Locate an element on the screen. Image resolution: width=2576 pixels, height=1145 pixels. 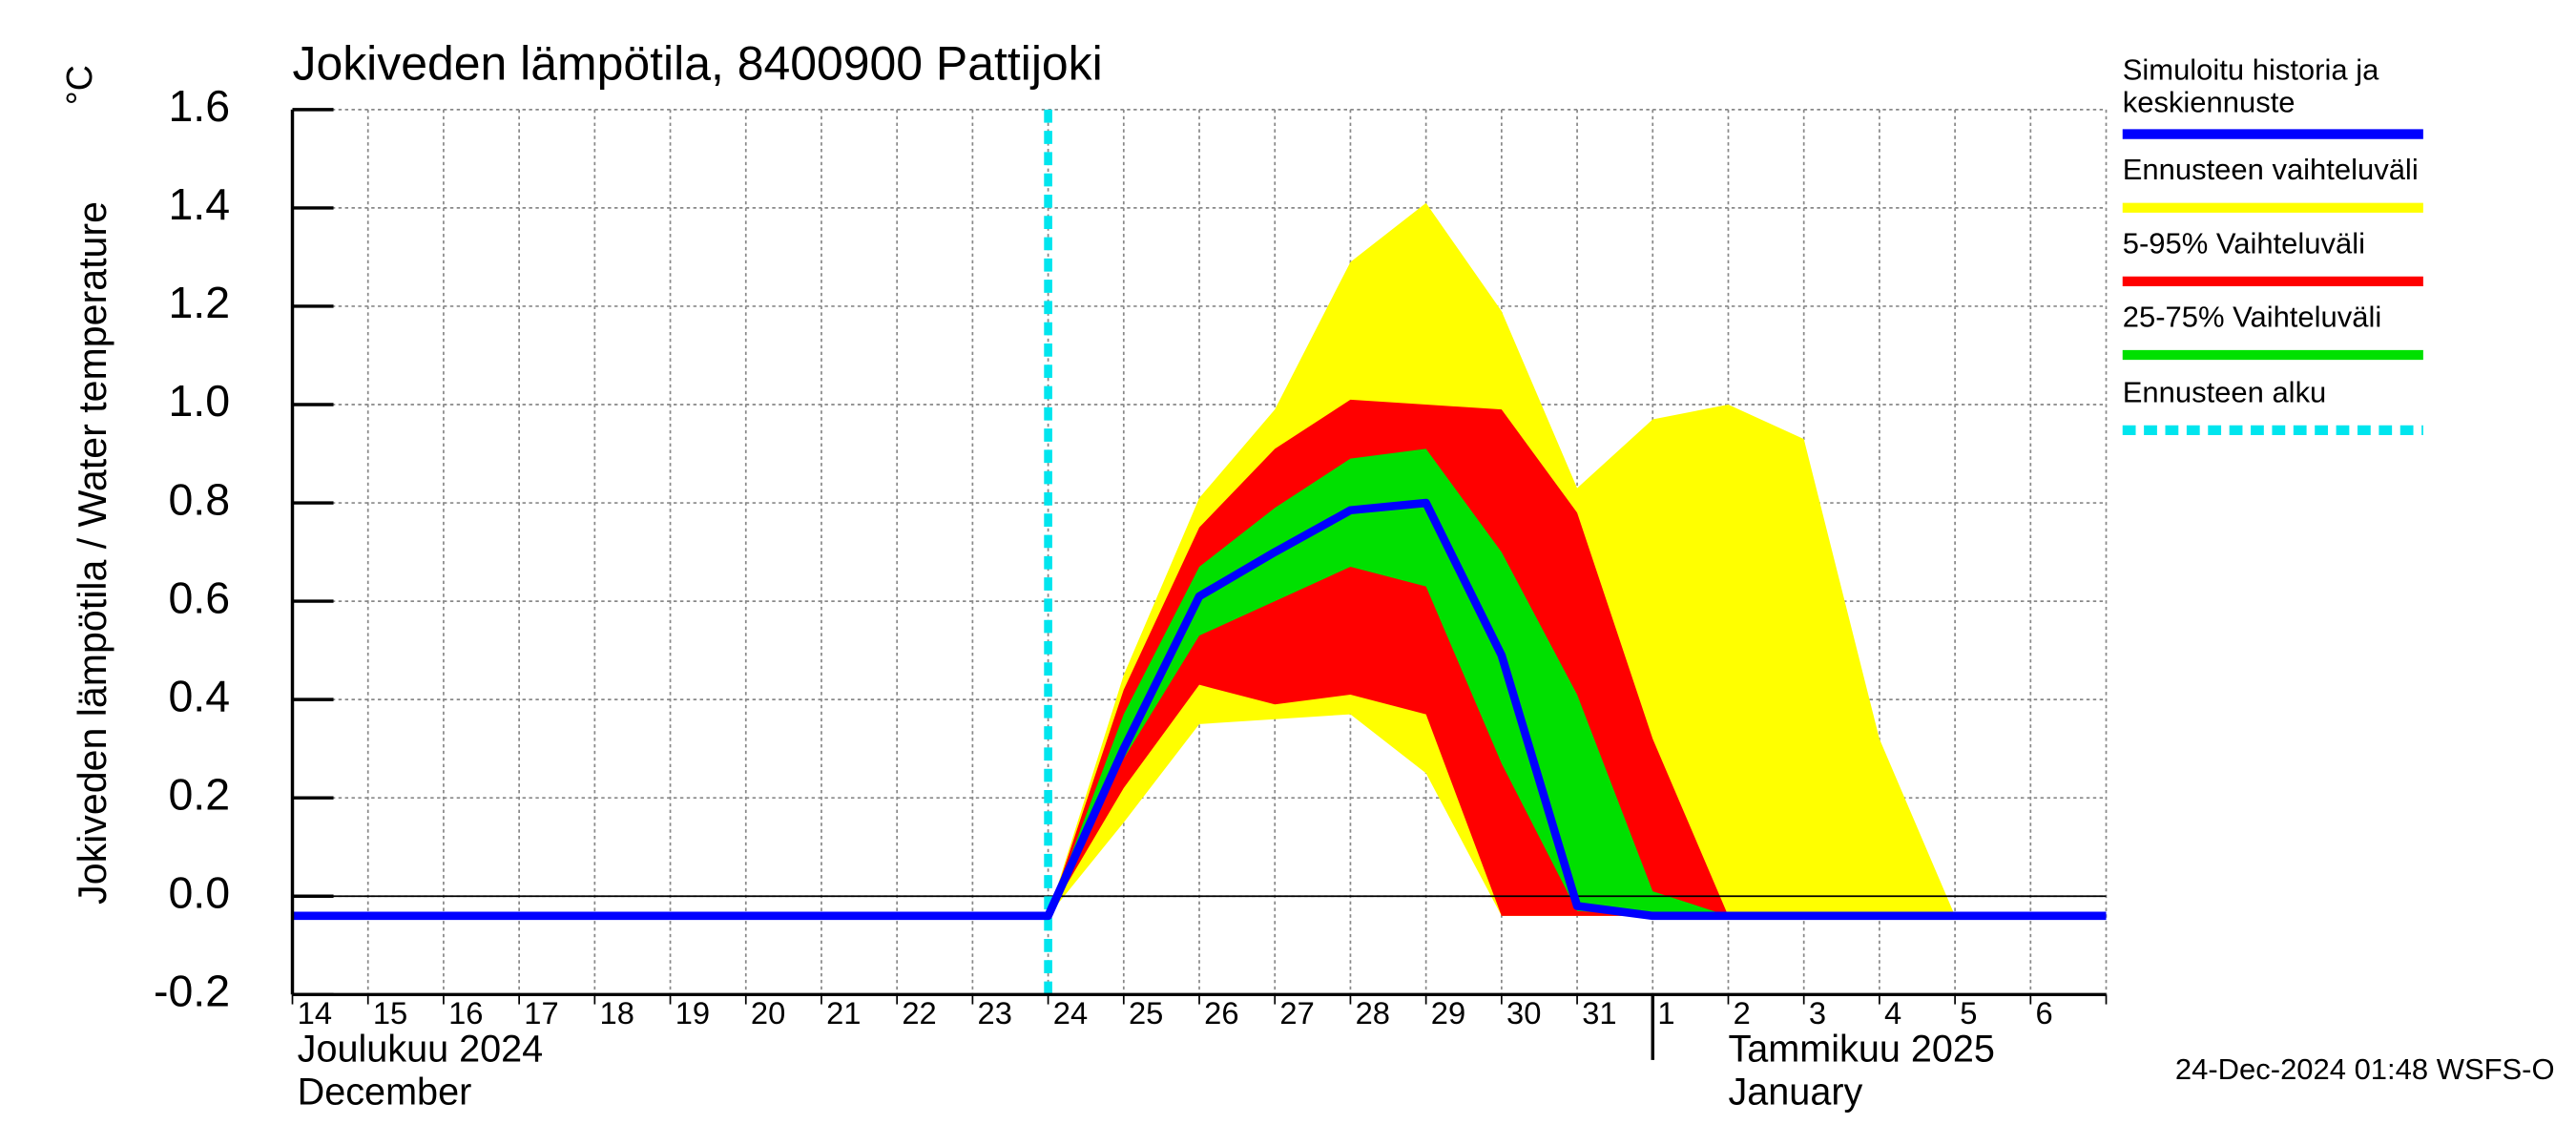
x-tick-label: 29 is located at coordinates (1448, 1013).